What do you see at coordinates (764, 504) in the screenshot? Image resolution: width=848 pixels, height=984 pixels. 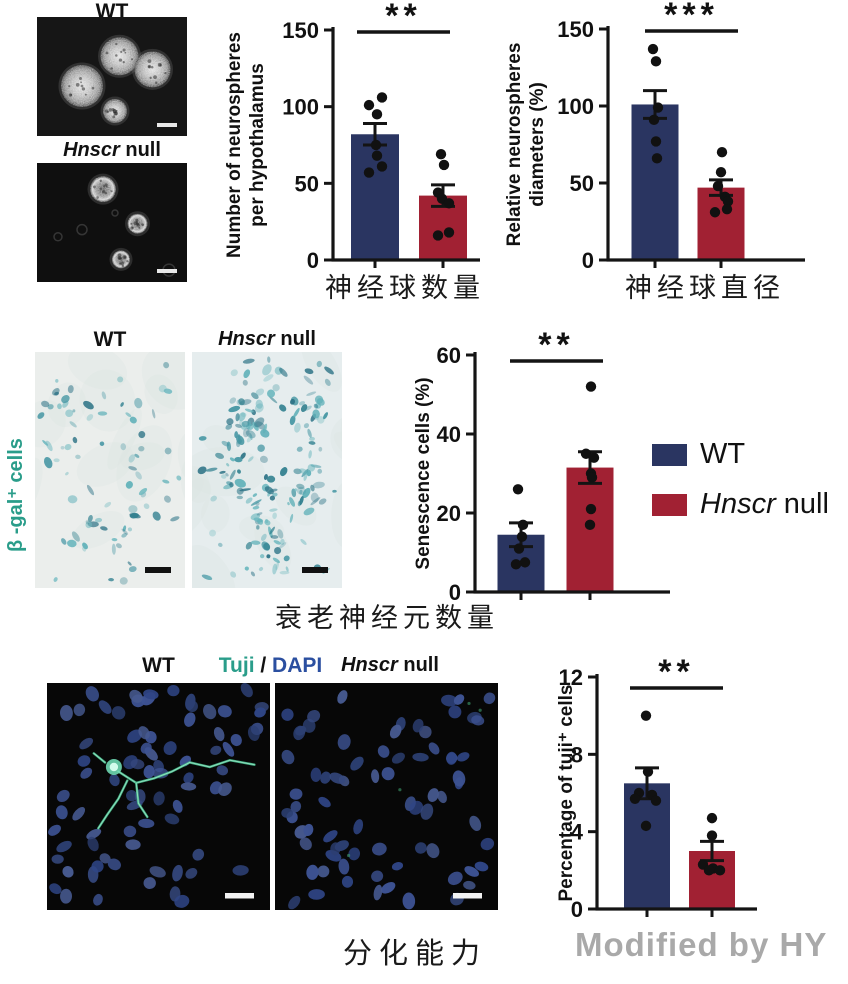 I see `legend-label-null: Hnscr null` at bounding box center [764, 504].